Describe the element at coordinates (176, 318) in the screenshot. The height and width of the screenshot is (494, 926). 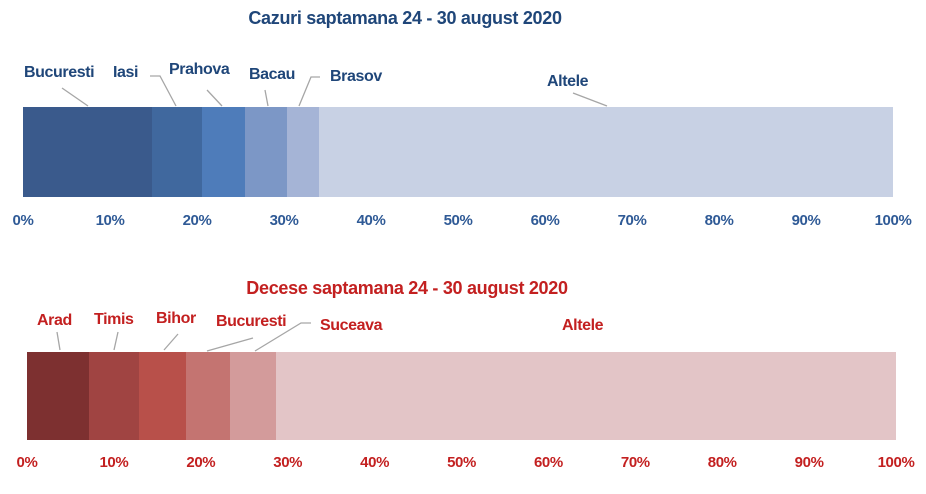
I see `category-label-bihor: Bihor` at that location.